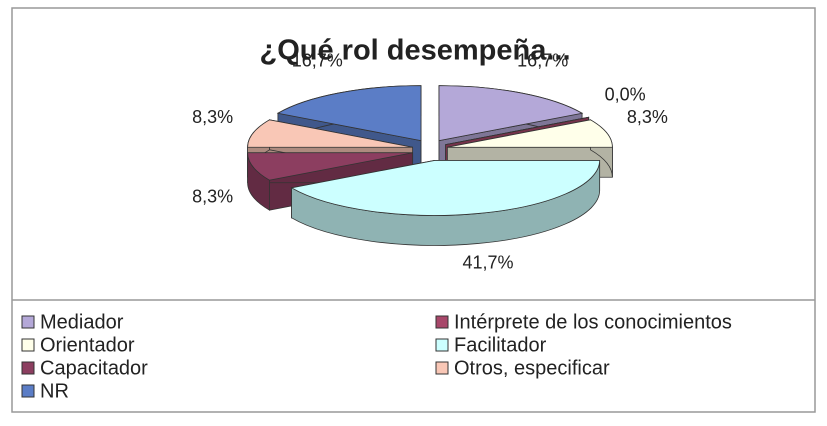 The image size is (827, 426). I want to click on legend-label: Capacitador, so click(94, 368).